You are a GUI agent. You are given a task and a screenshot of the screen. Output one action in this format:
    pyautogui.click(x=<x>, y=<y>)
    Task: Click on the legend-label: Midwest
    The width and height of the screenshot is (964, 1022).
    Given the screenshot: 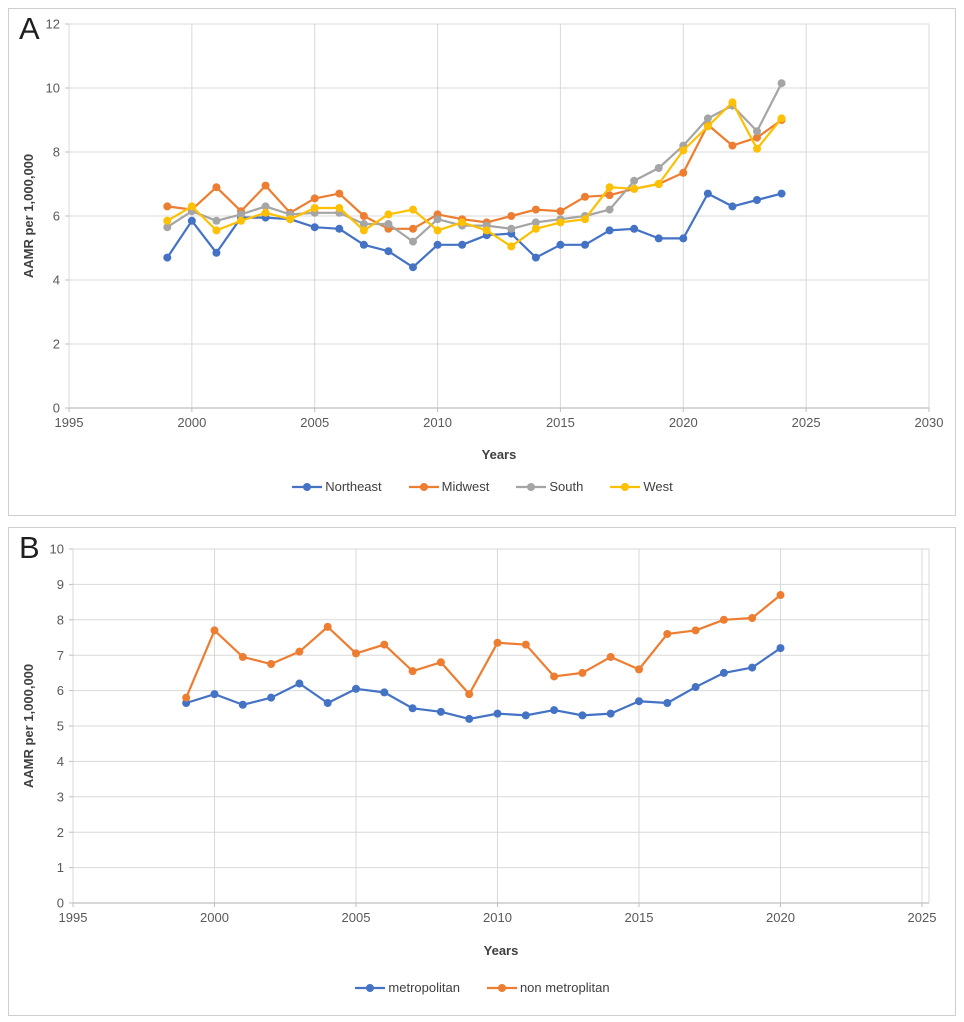 What is the action you would take?
    pyautogui.click(x=465, y=486)
    